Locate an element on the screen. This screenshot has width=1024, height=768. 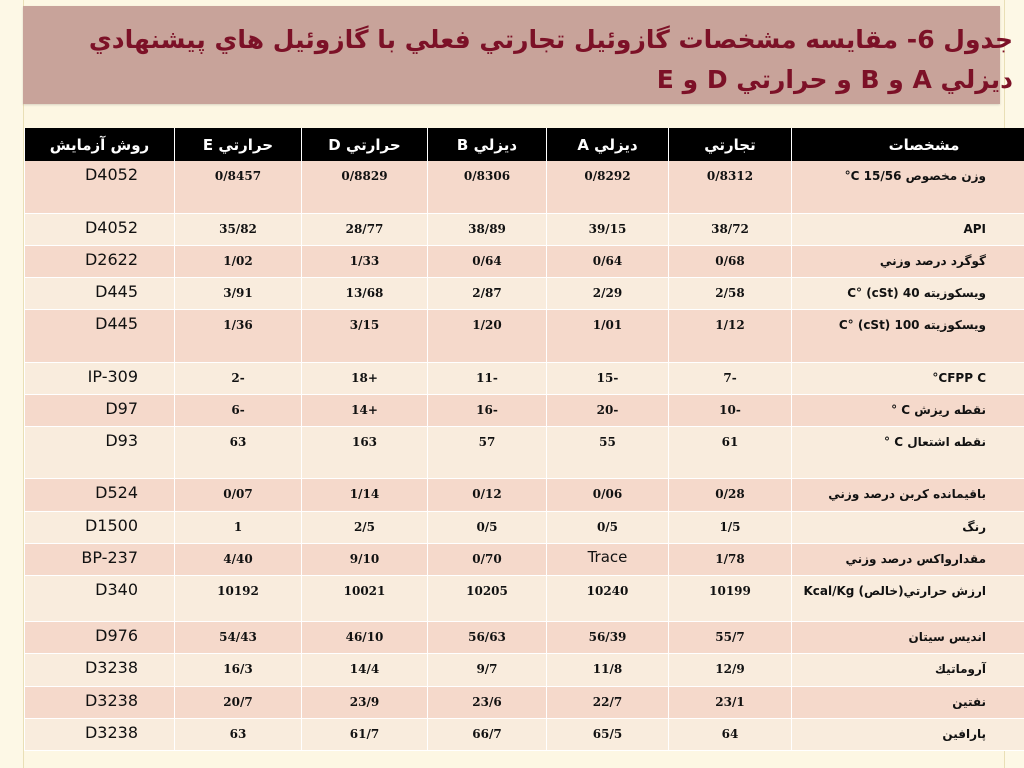
header-diesel-a: ديزلي A is located at coordinates (607, 144).